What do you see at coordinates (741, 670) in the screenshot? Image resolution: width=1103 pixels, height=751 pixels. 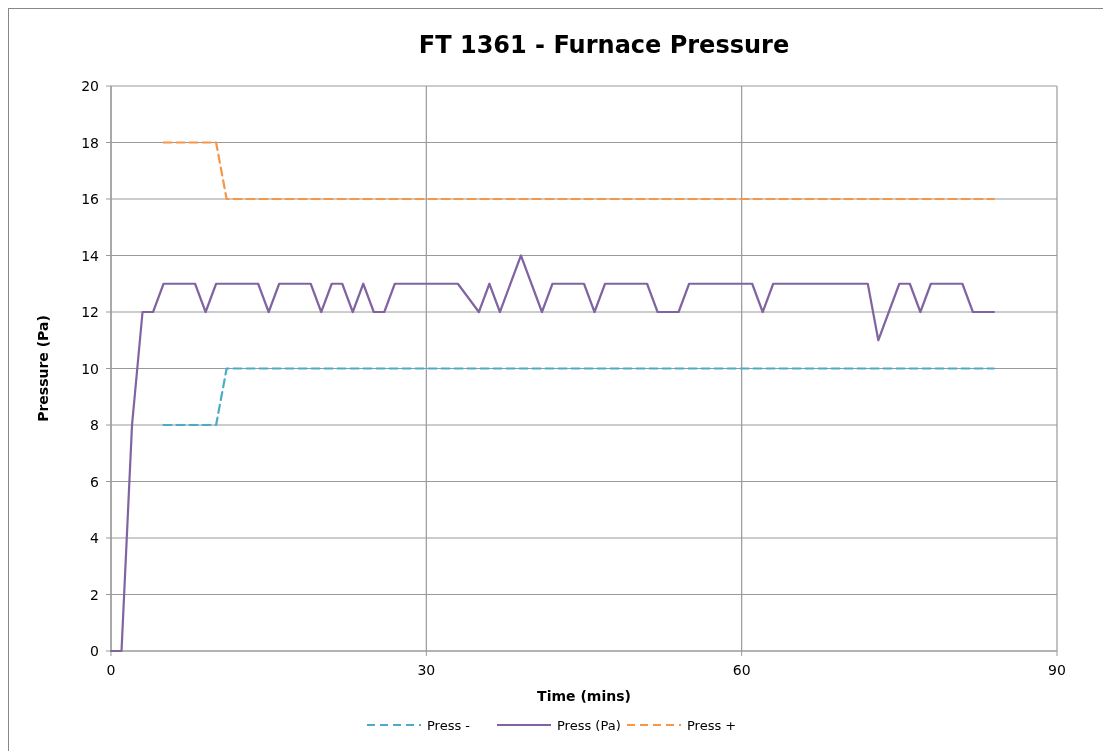 I see `x-tick-label: 60` at bounding box center [741, 670].